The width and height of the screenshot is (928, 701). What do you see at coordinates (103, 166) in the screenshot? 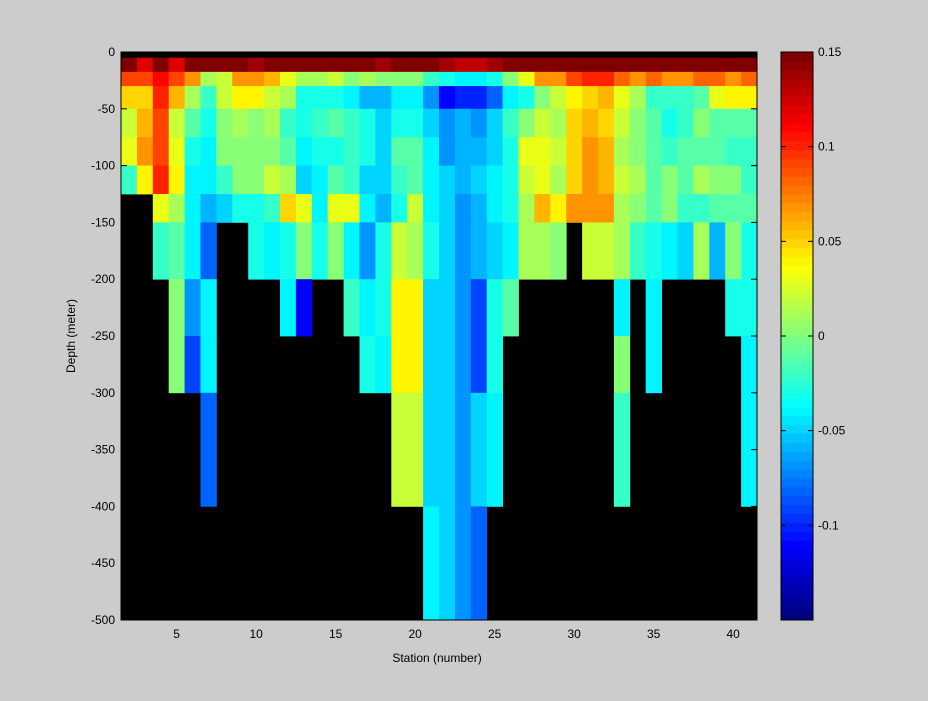
I see `y-tick-label: -100` at bounding box center [103, 166].